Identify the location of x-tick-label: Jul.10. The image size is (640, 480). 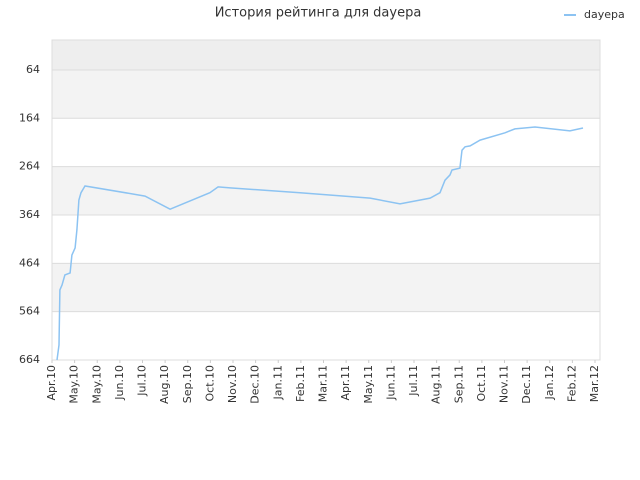
(142, 381).